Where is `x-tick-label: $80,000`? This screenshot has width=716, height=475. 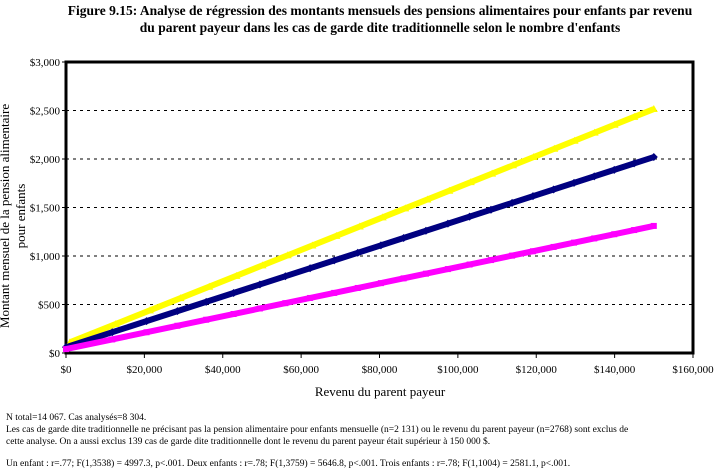 x-tick-label: $80,000 is located at coordinates (380, 370).